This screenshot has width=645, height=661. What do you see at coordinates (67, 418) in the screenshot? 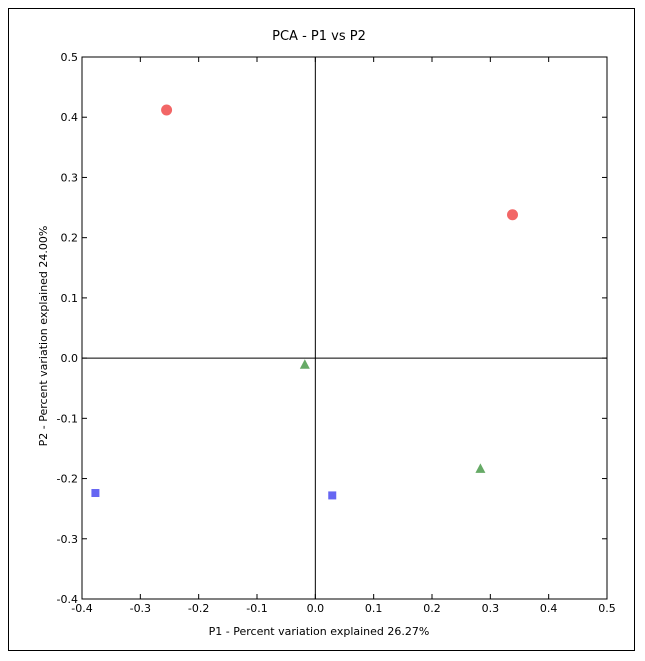
I see `y-tick-label: -0.1` at bounding box center [67, 418].